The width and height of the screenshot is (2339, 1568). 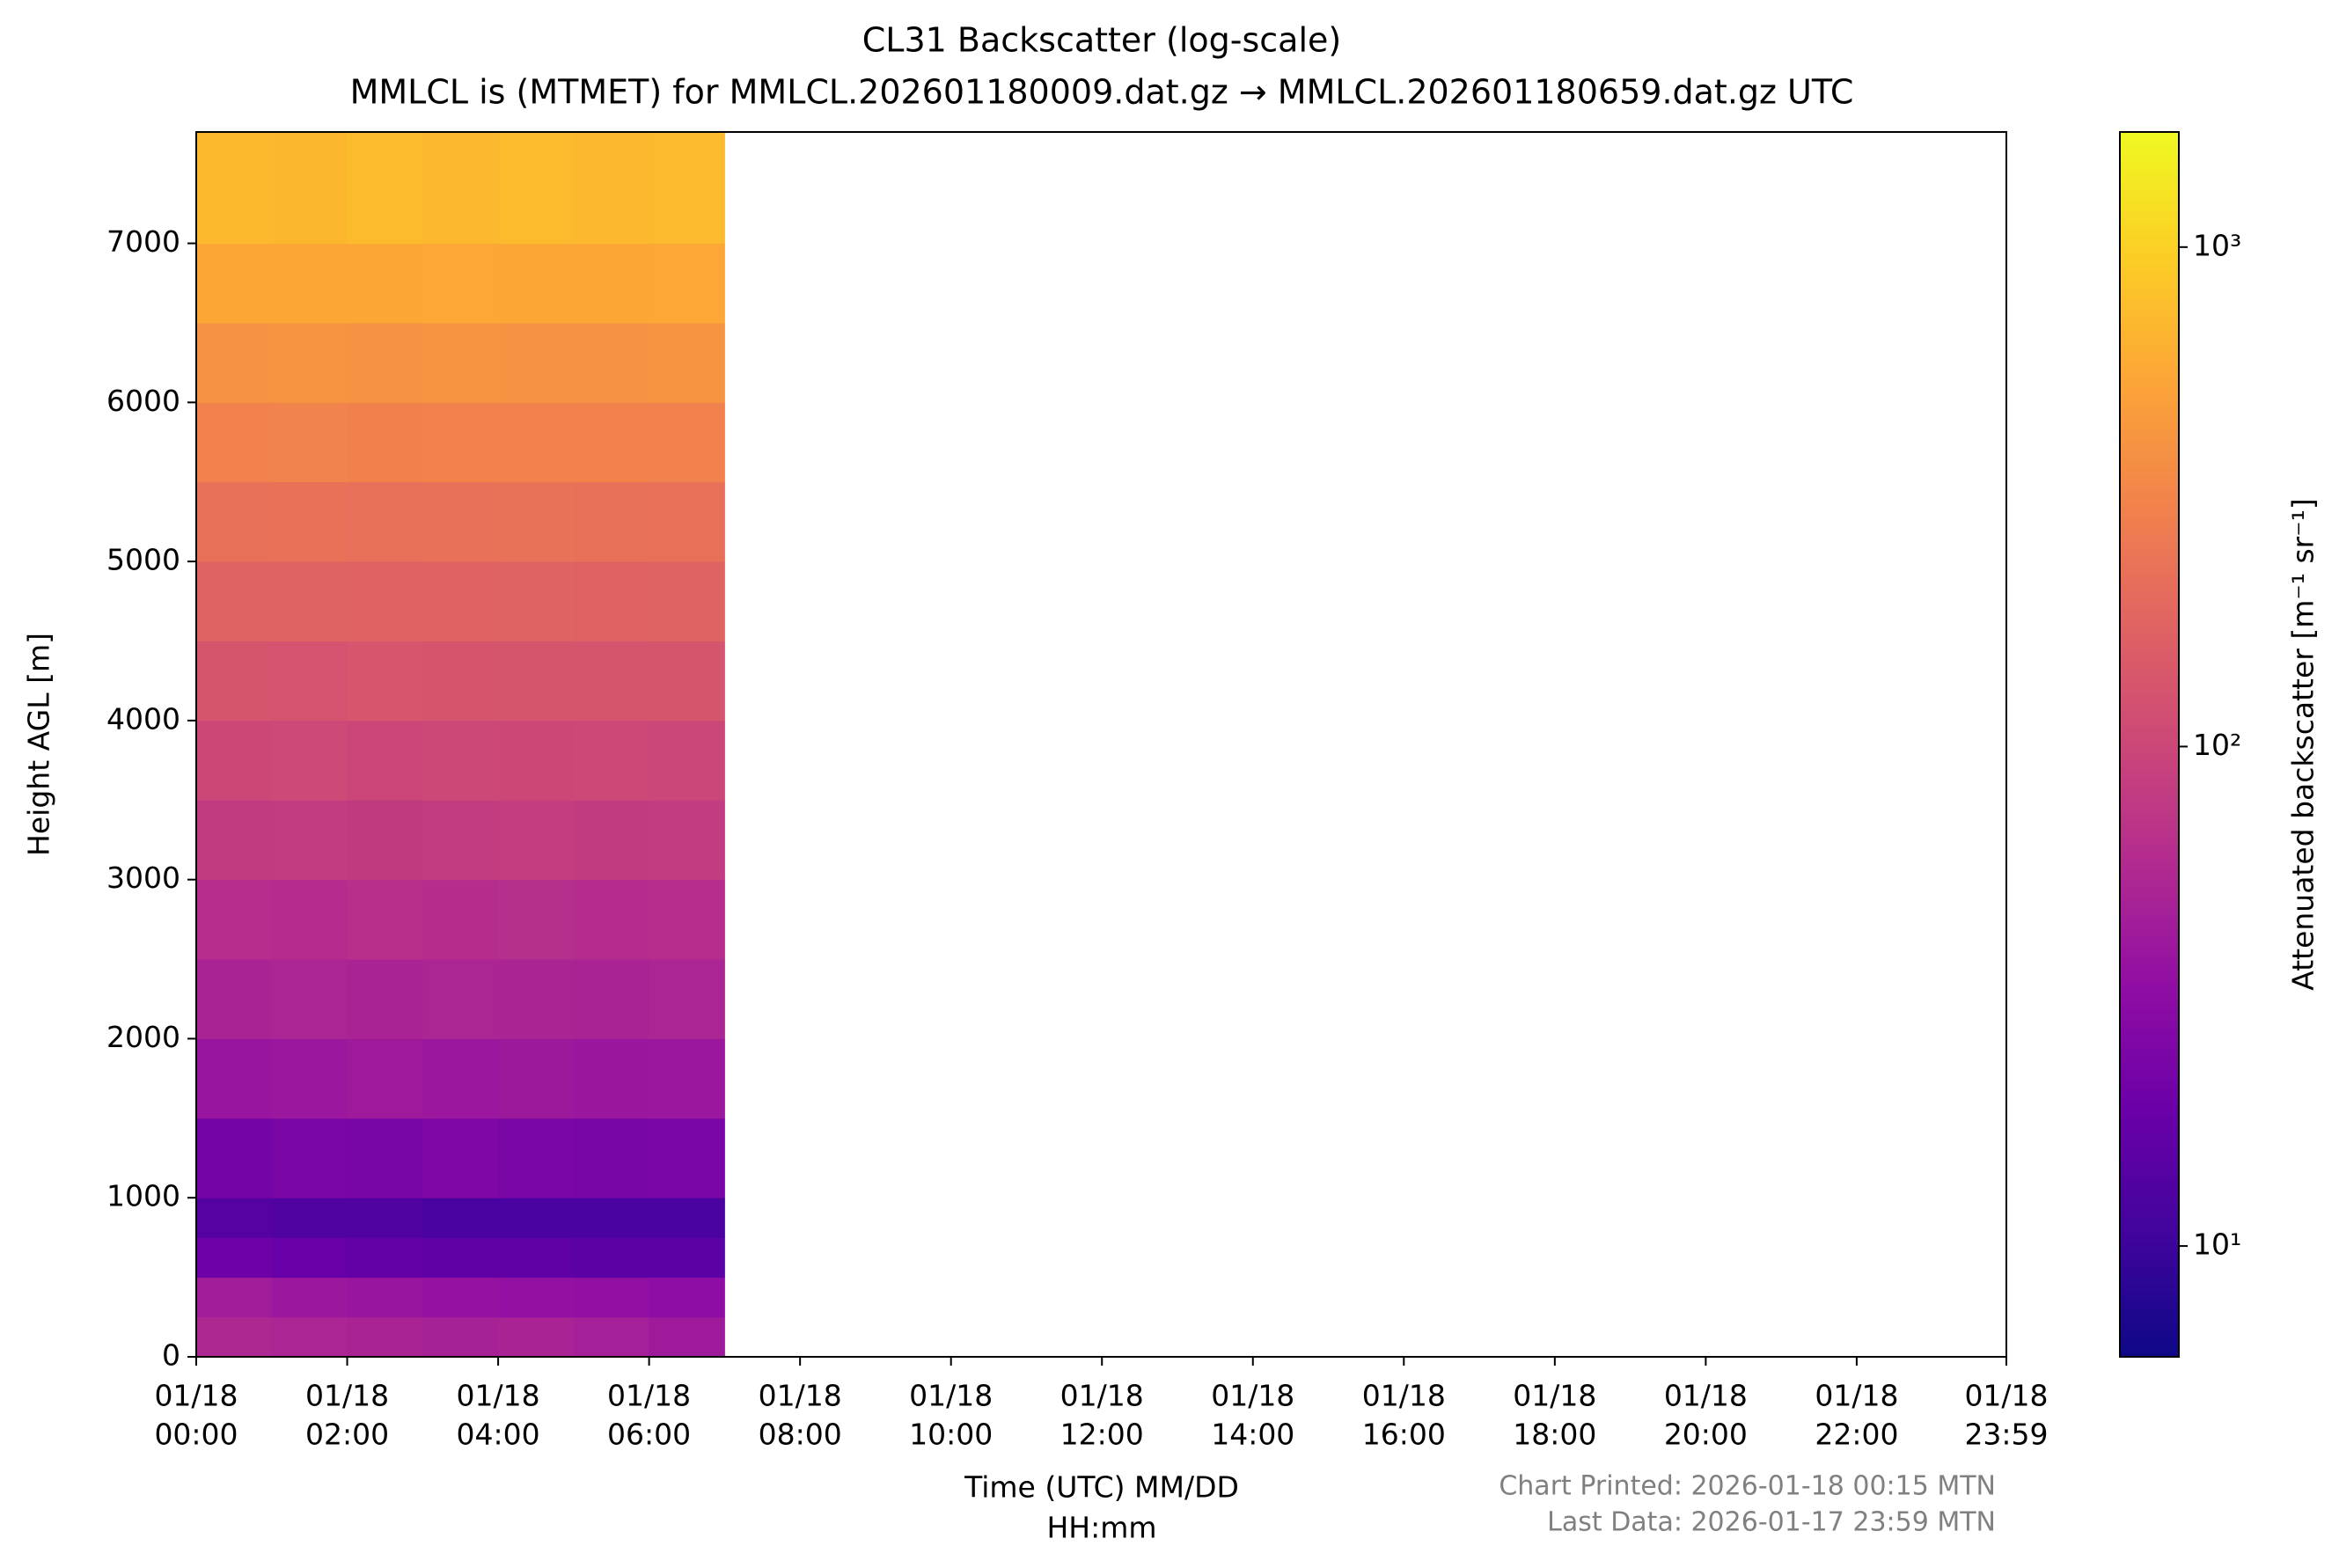 What do you see at coordinates (2303, 744) in the screenshot?
I see `colorbar-label: Attenuated backscatter [m⁻¹ sr⁻¹]` at bounding box center [2303, 744].